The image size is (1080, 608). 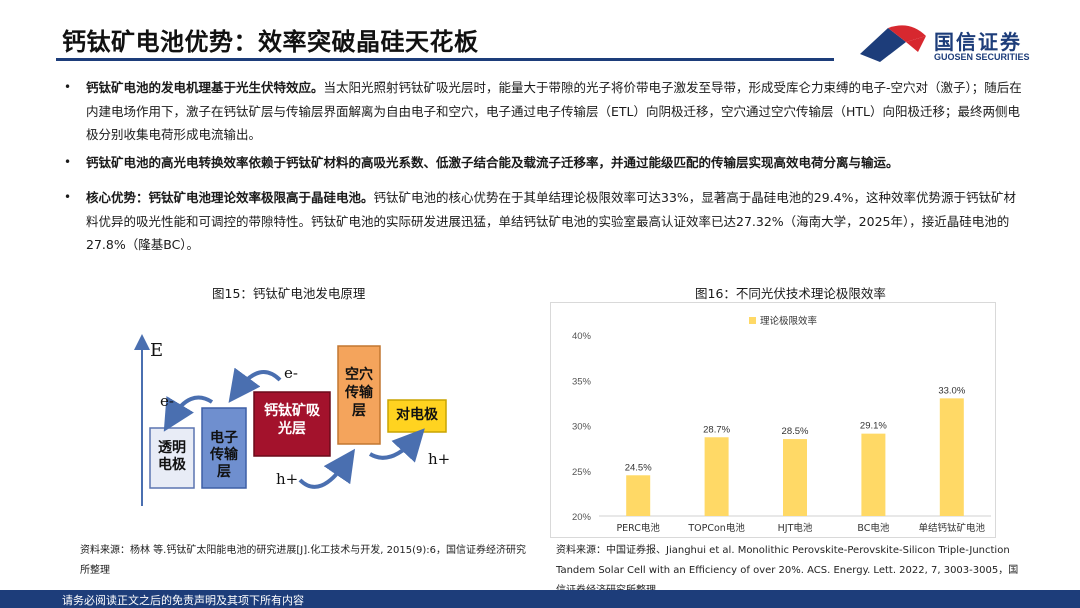 I want to click on electron-label-2: e-, so click(x=167, y=401).